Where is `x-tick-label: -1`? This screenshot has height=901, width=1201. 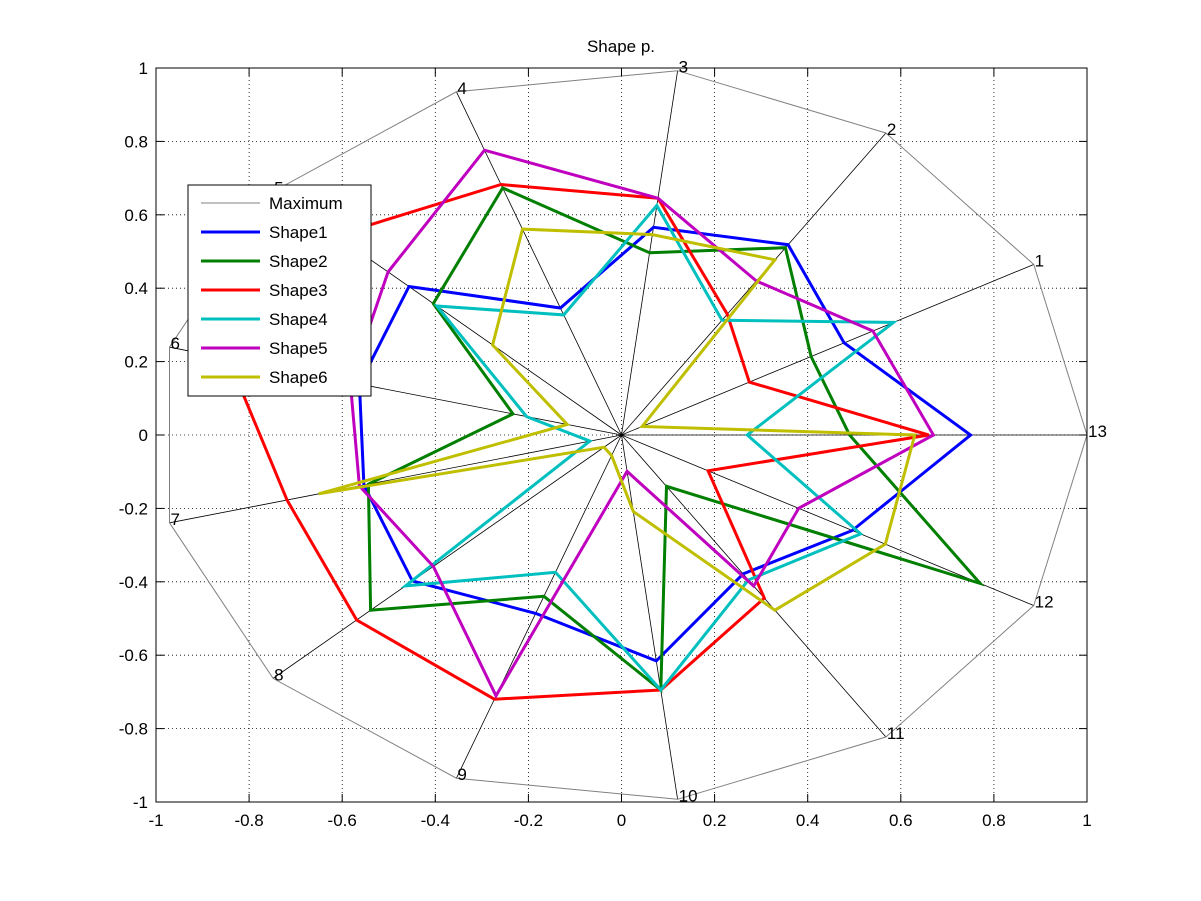 x-tick-label: -1 is located at coordinates (155, 820).